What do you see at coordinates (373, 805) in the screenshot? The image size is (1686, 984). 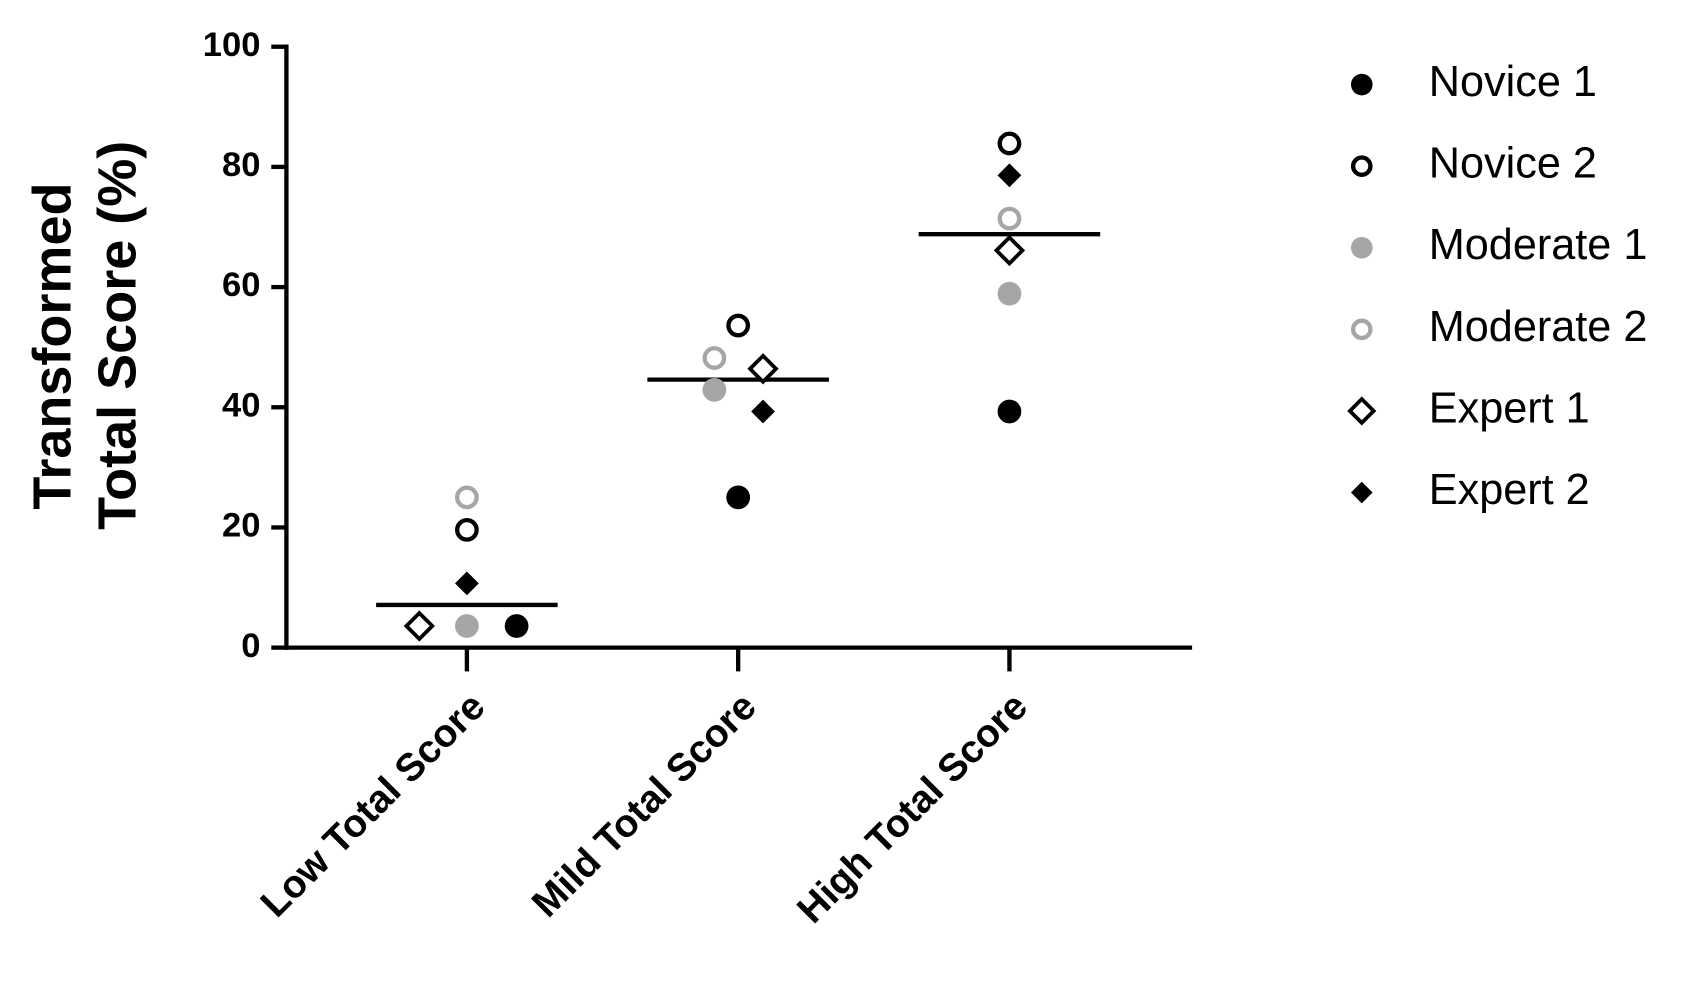 I see `x-tick-label: Low Total Score` at bounding box center [373, 805].